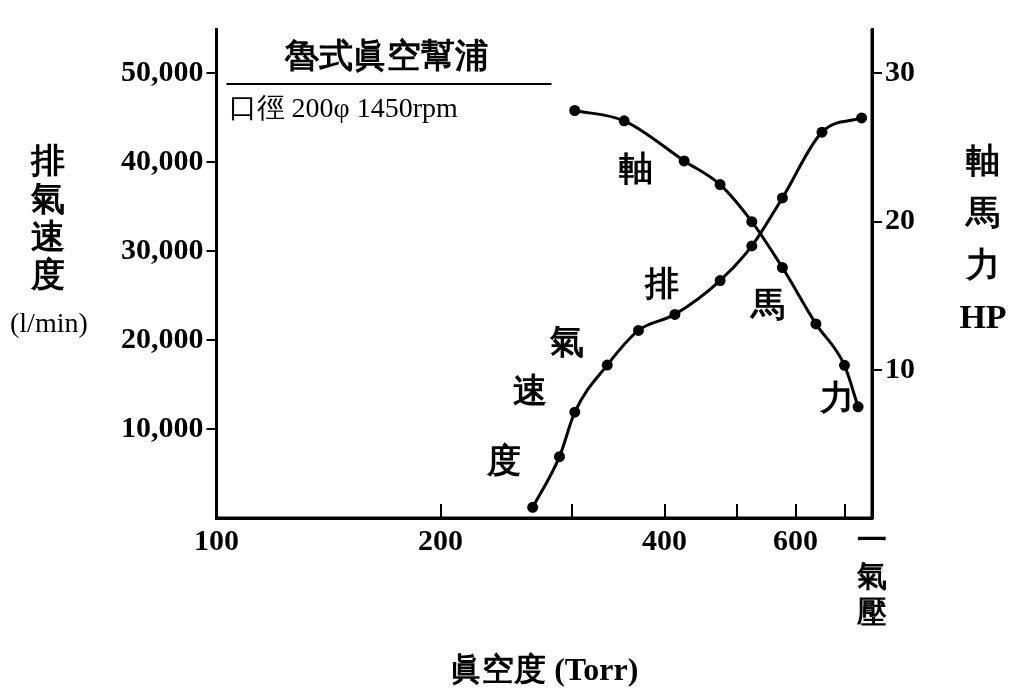 This screenshot has width=1029, height=700. Describe the element at coordinates (567, 342) in the screenshot. I see `annotation: 氣` at that location.